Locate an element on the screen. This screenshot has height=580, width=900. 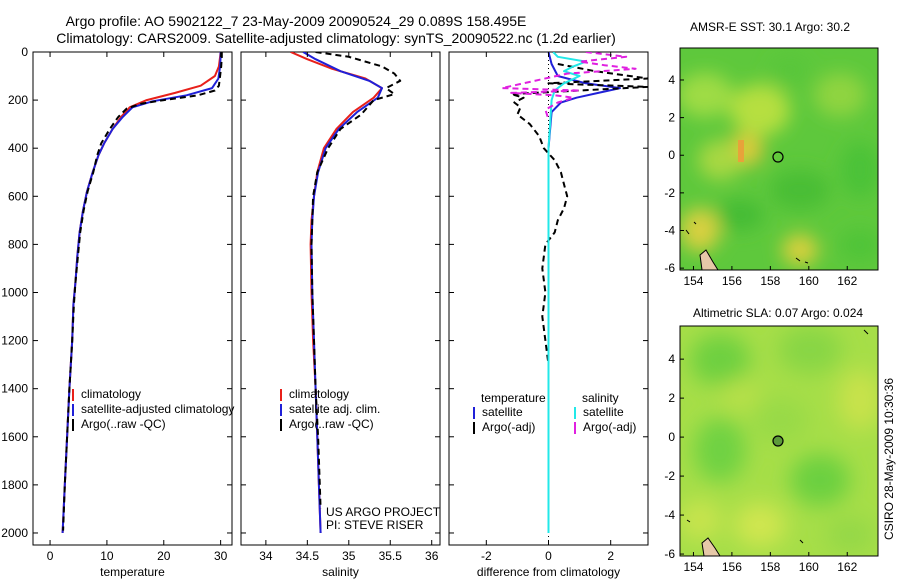
legend-entry: satellite adj. clim. is located at coordinates (334, 409).